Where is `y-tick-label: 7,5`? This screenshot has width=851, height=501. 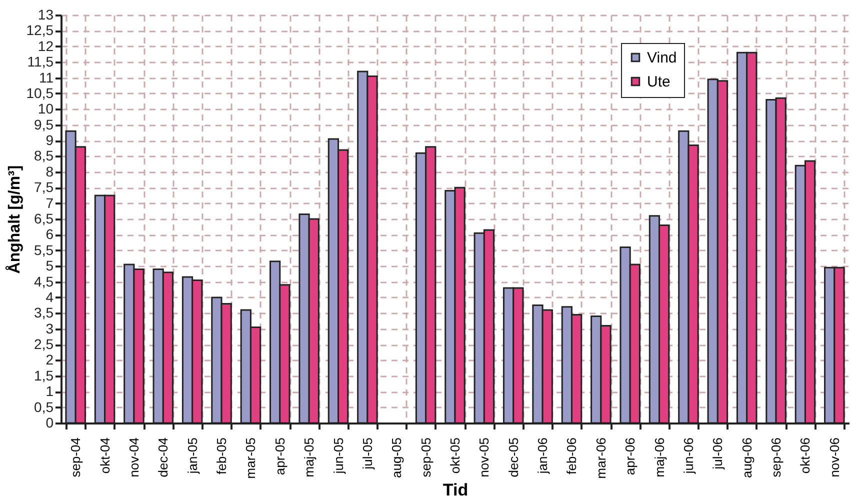 y-tick-label: 7,5 is located at coordinates (44, 187).